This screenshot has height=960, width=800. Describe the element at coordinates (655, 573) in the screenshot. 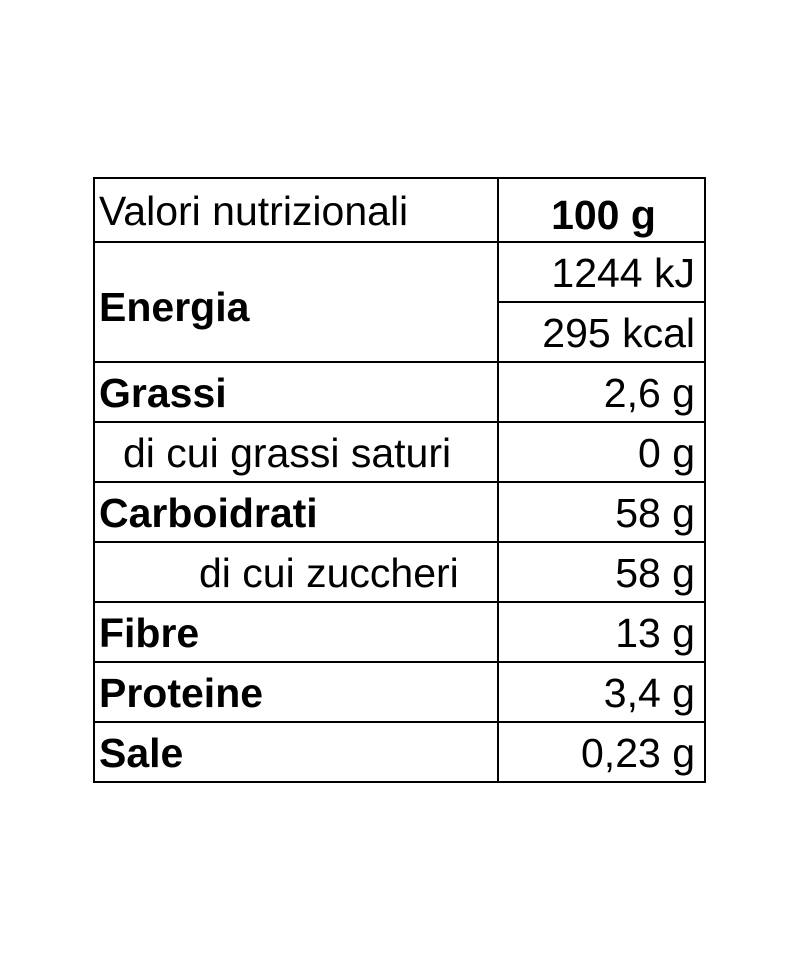

I see `row-value-zuccheri: 58 g` at that location.